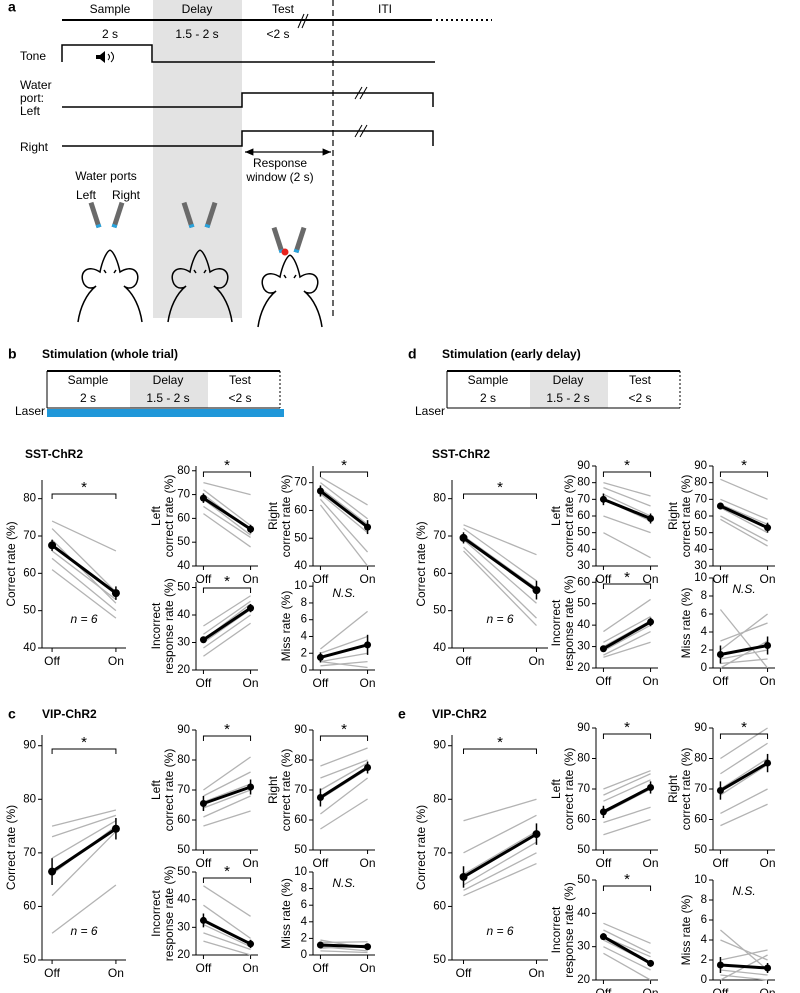 This screenshot has height=993, width=800. Describe the element at coordinates (385, 9) in the screenshot. I see `phase: ITI` at that location.